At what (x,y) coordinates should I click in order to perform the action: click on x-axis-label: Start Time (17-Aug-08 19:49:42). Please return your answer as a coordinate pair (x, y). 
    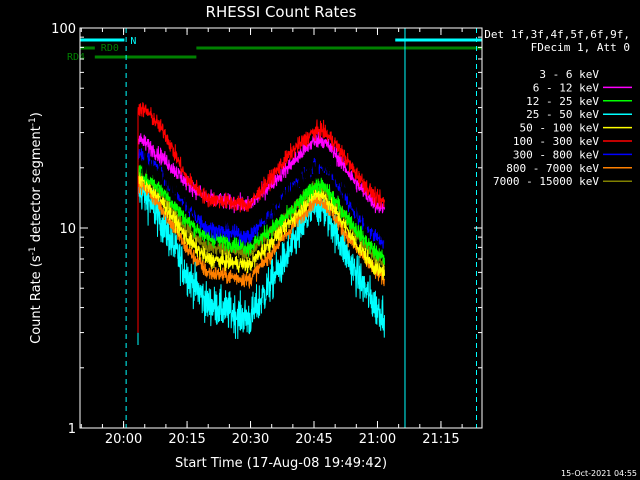
    Looking at the image, I should click on (281, 463).